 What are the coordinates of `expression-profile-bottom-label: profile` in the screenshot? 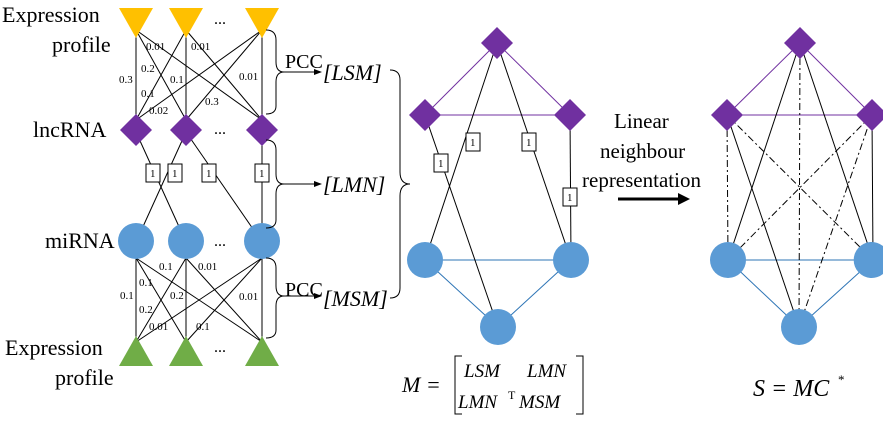 It's located at (84, 377).